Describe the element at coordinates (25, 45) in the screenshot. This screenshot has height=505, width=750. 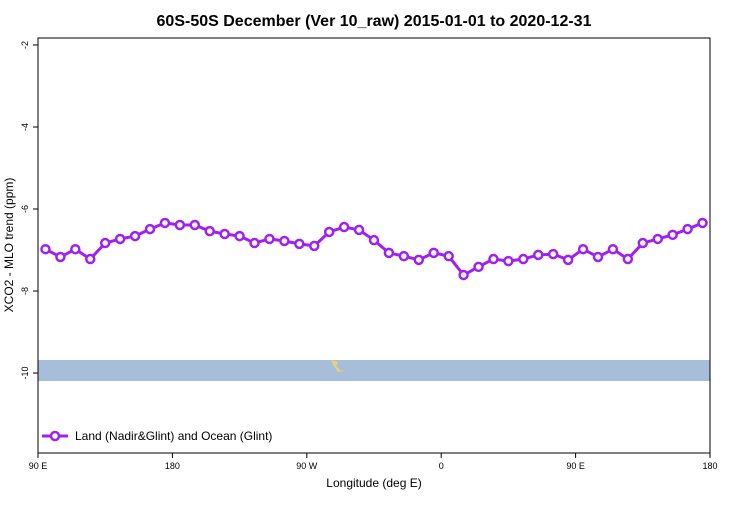
I see `y-tick-label: -2` at that location.